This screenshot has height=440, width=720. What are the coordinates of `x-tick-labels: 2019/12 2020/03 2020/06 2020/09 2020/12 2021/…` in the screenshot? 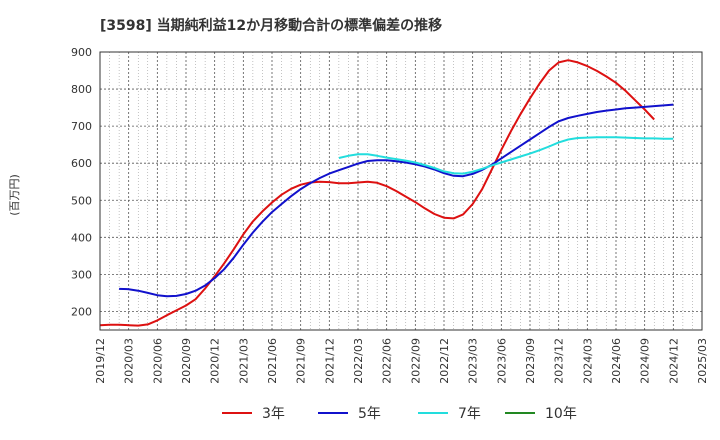 It's located at (401, 361).